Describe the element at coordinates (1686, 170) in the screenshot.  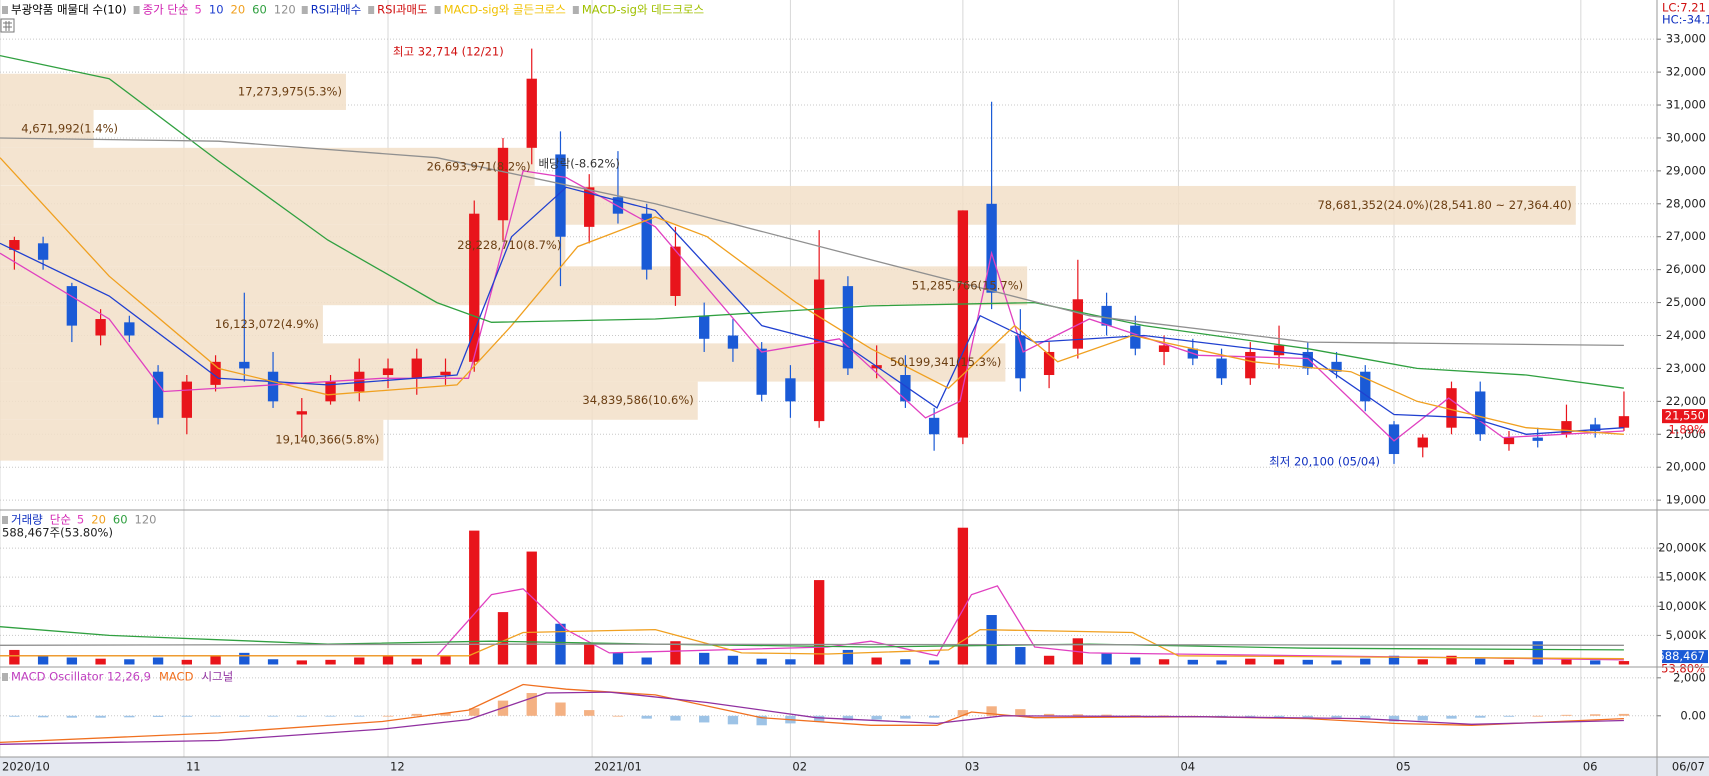
I see `y-tick-label: 29,000` at that location.